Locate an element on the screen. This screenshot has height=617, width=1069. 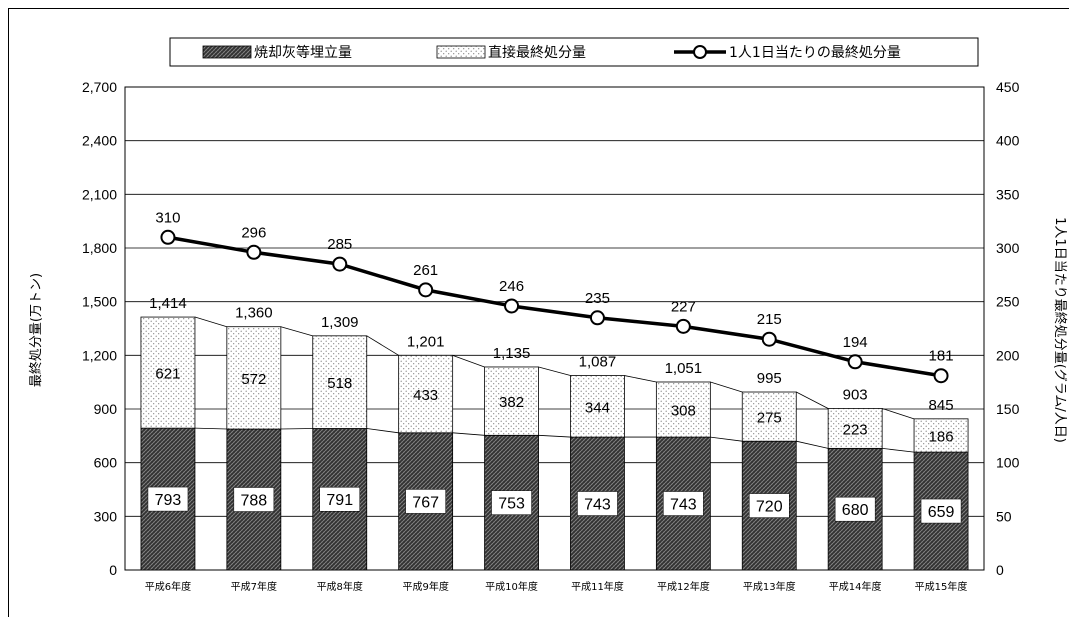
data-label-incineration: 767 is located at coordinates (425, 502).